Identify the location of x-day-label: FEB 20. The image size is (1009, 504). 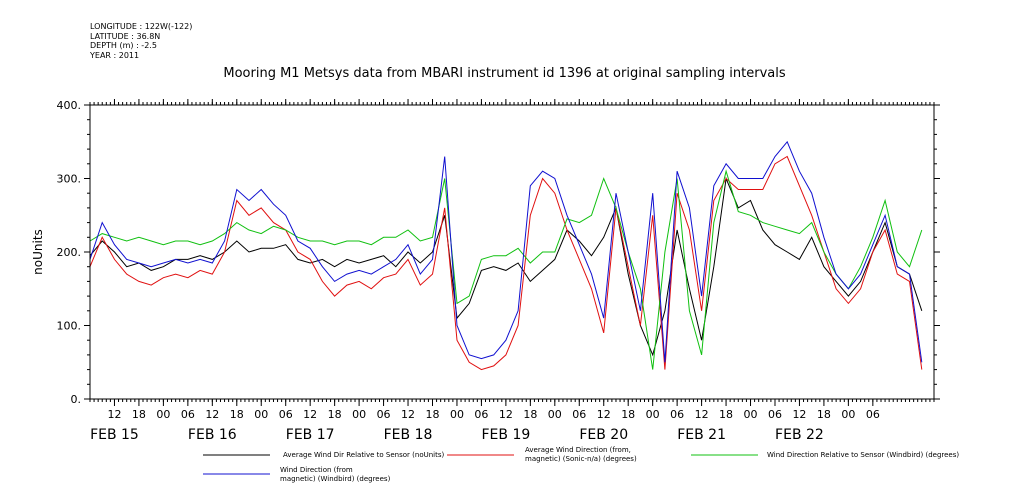
(603, 435).